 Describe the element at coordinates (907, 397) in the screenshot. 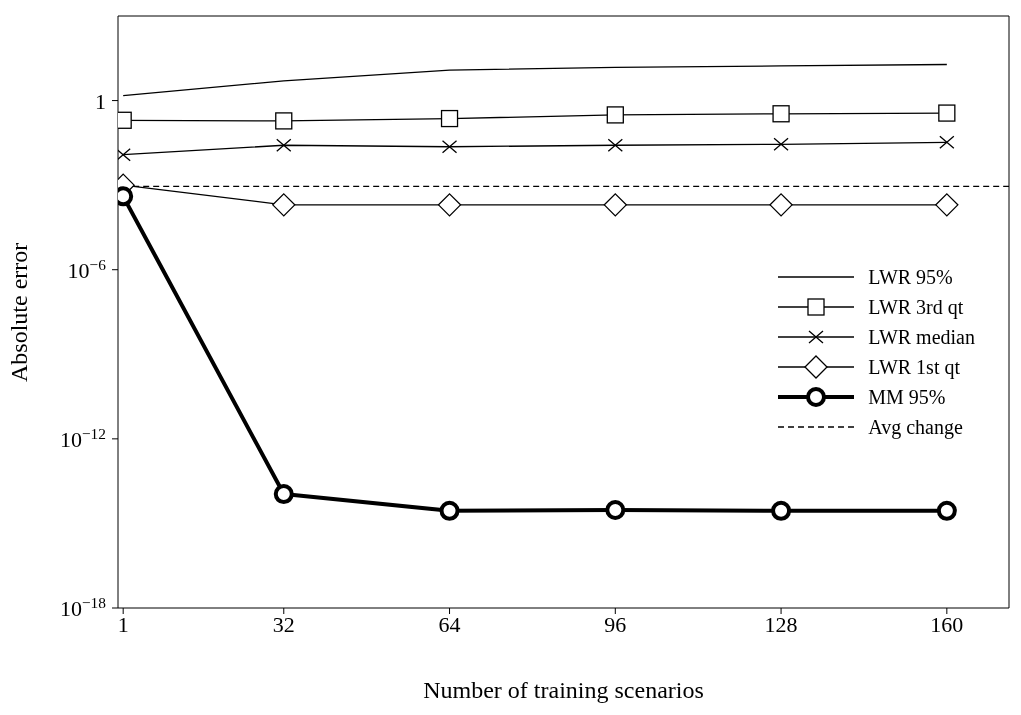

I see `legend-label: MM 95%` at that location.